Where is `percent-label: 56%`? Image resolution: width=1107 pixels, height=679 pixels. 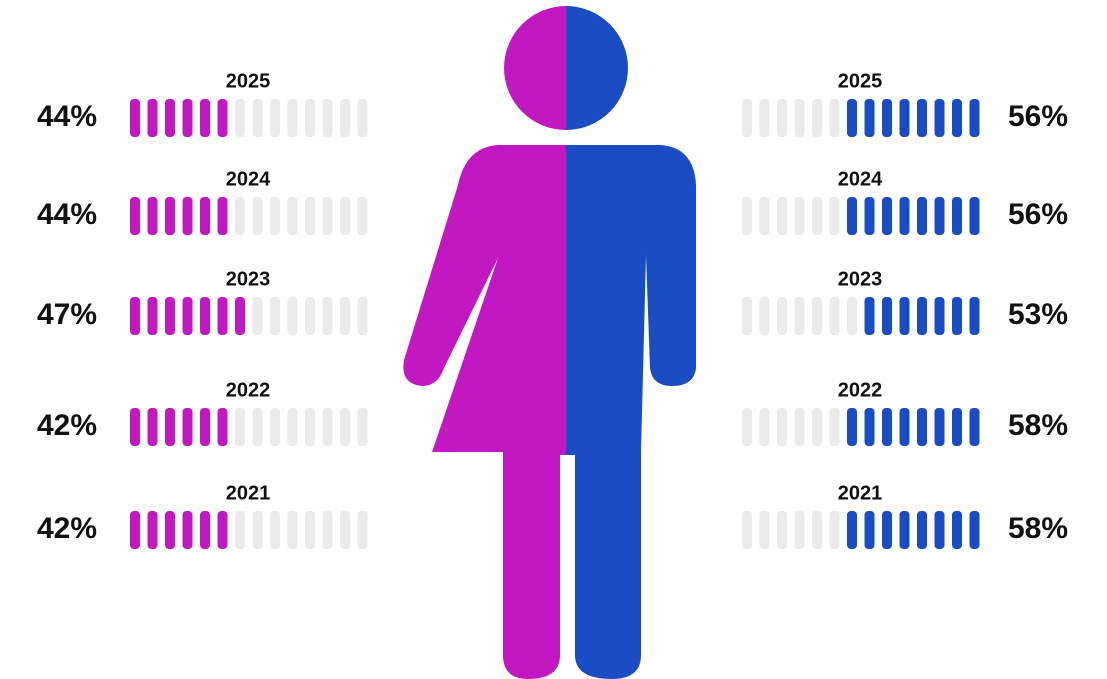
percent-label: 56% is located at coordinates (1038, 214).